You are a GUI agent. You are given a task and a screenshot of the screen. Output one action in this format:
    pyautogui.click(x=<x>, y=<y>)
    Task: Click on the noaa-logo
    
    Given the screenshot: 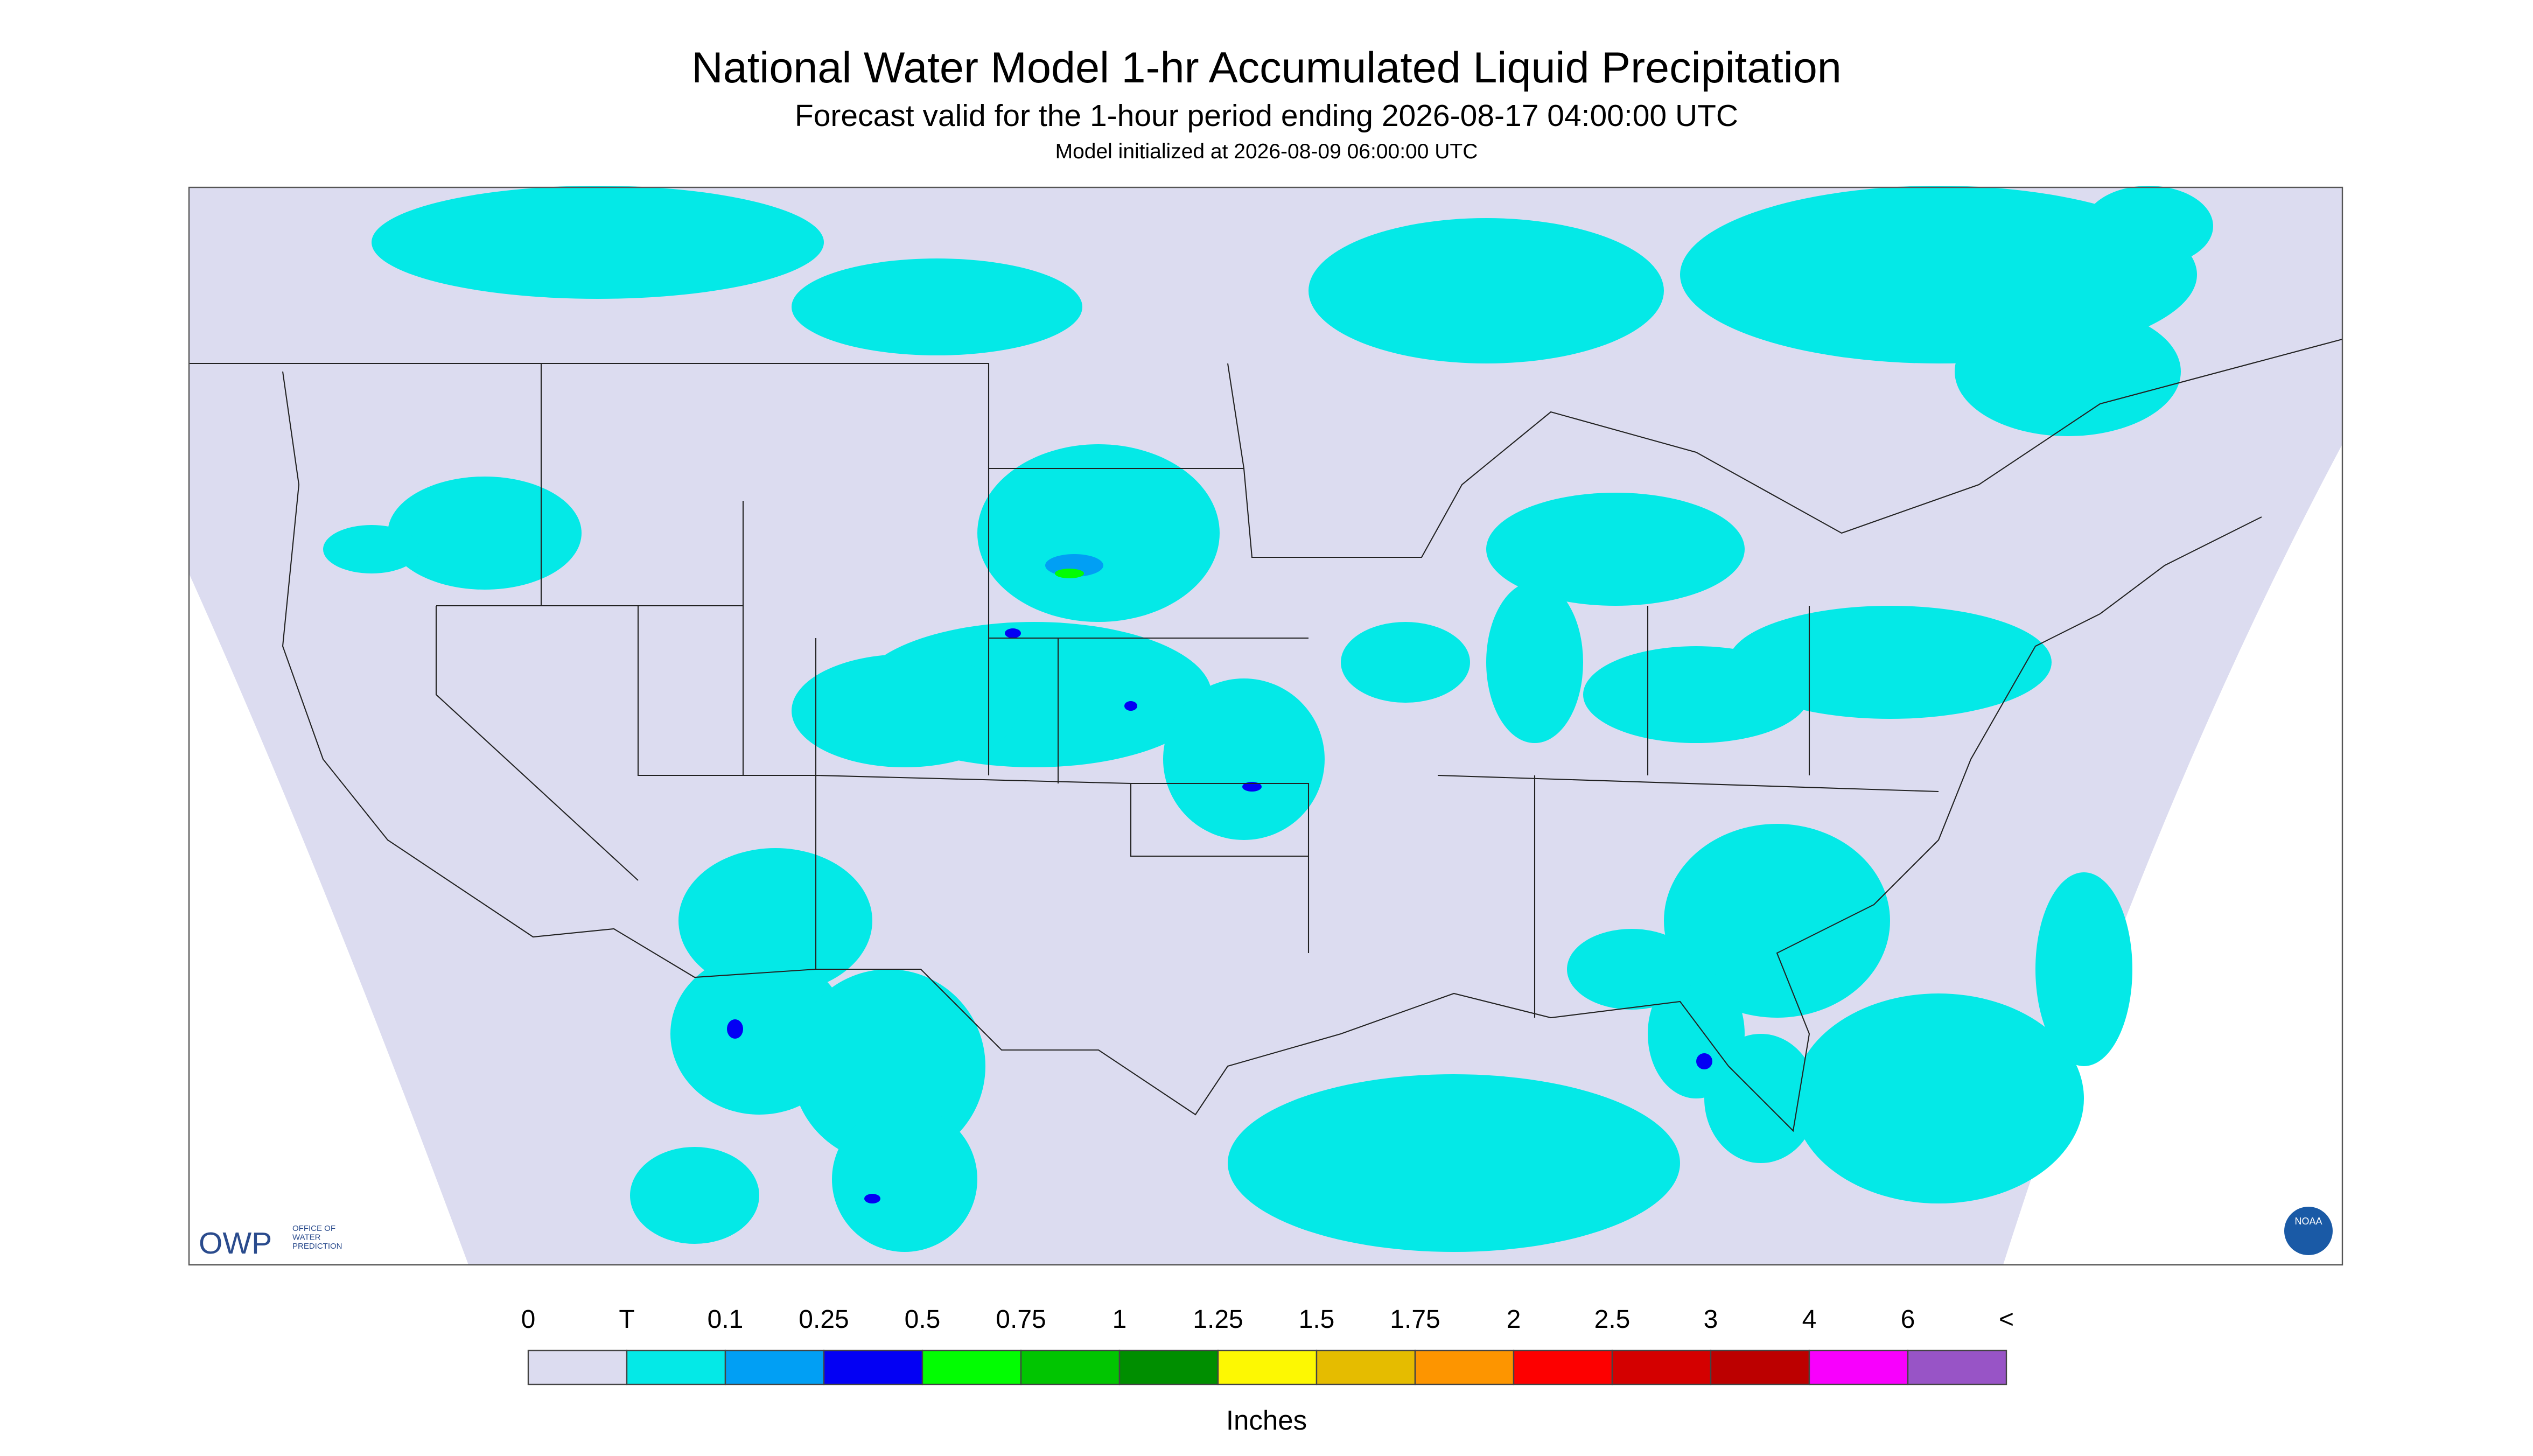 What is the action you would take?
    pyautogui.click(x=2308, y=1231)
    